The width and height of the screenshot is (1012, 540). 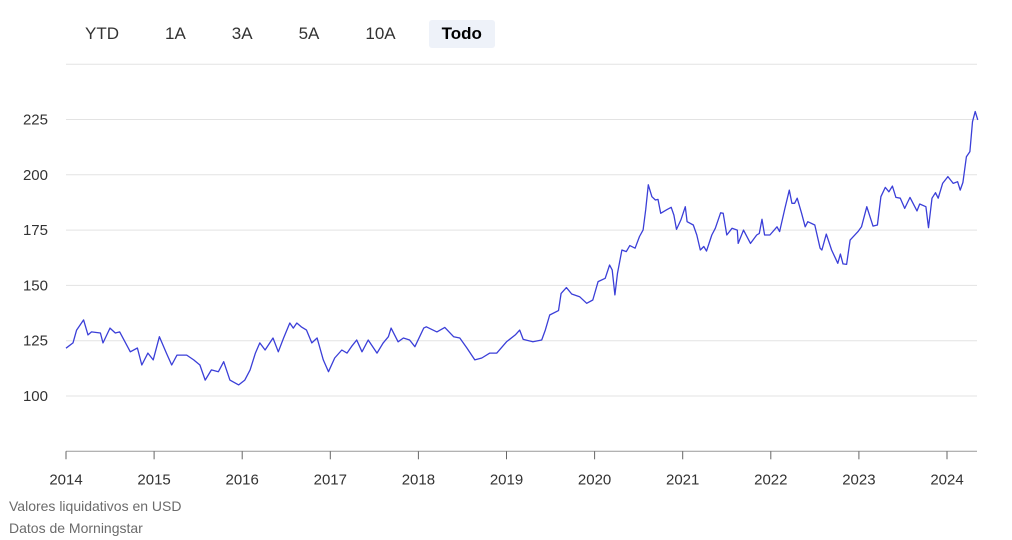 What do you see at coordinates (35, 285) in the screenshot?
I see `y-tick-label: 150` at bounding box center [35, 285].